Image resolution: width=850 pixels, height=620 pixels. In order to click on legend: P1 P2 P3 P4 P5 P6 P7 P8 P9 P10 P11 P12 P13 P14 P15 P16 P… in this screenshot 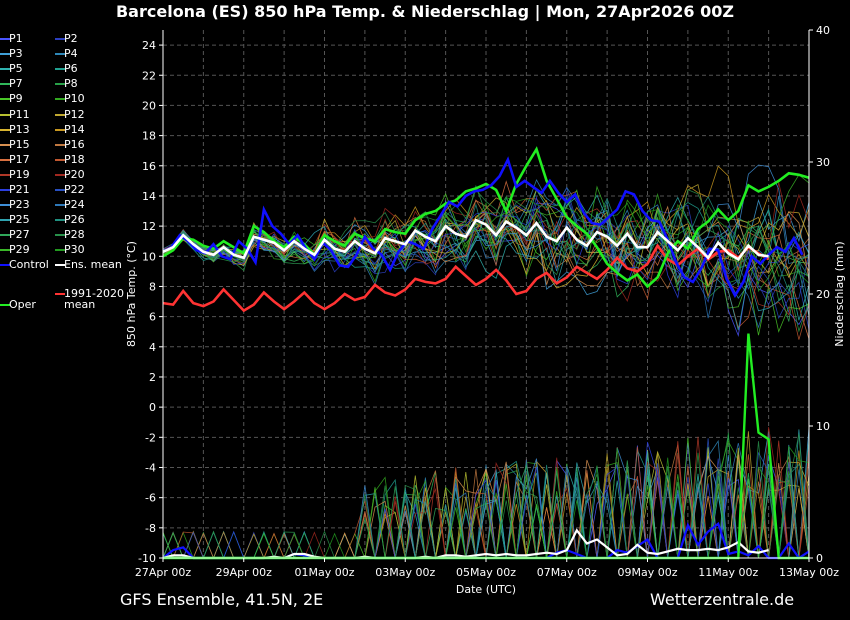, I will do `click(67, 175)`.